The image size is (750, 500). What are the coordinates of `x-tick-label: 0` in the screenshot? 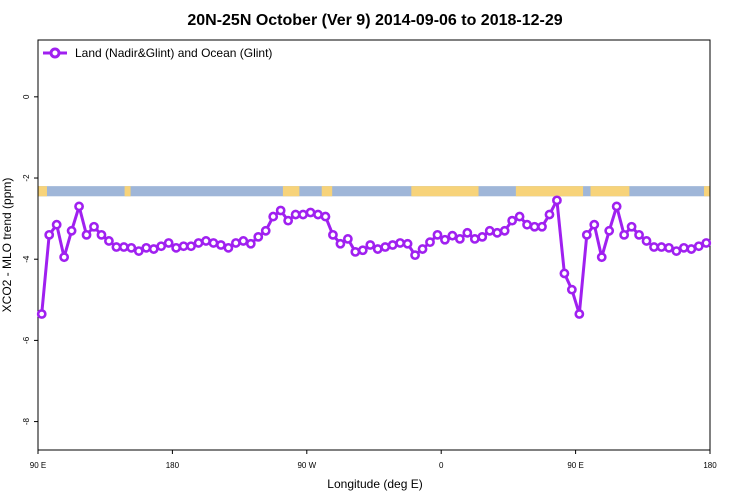 It's located at (441, 465).